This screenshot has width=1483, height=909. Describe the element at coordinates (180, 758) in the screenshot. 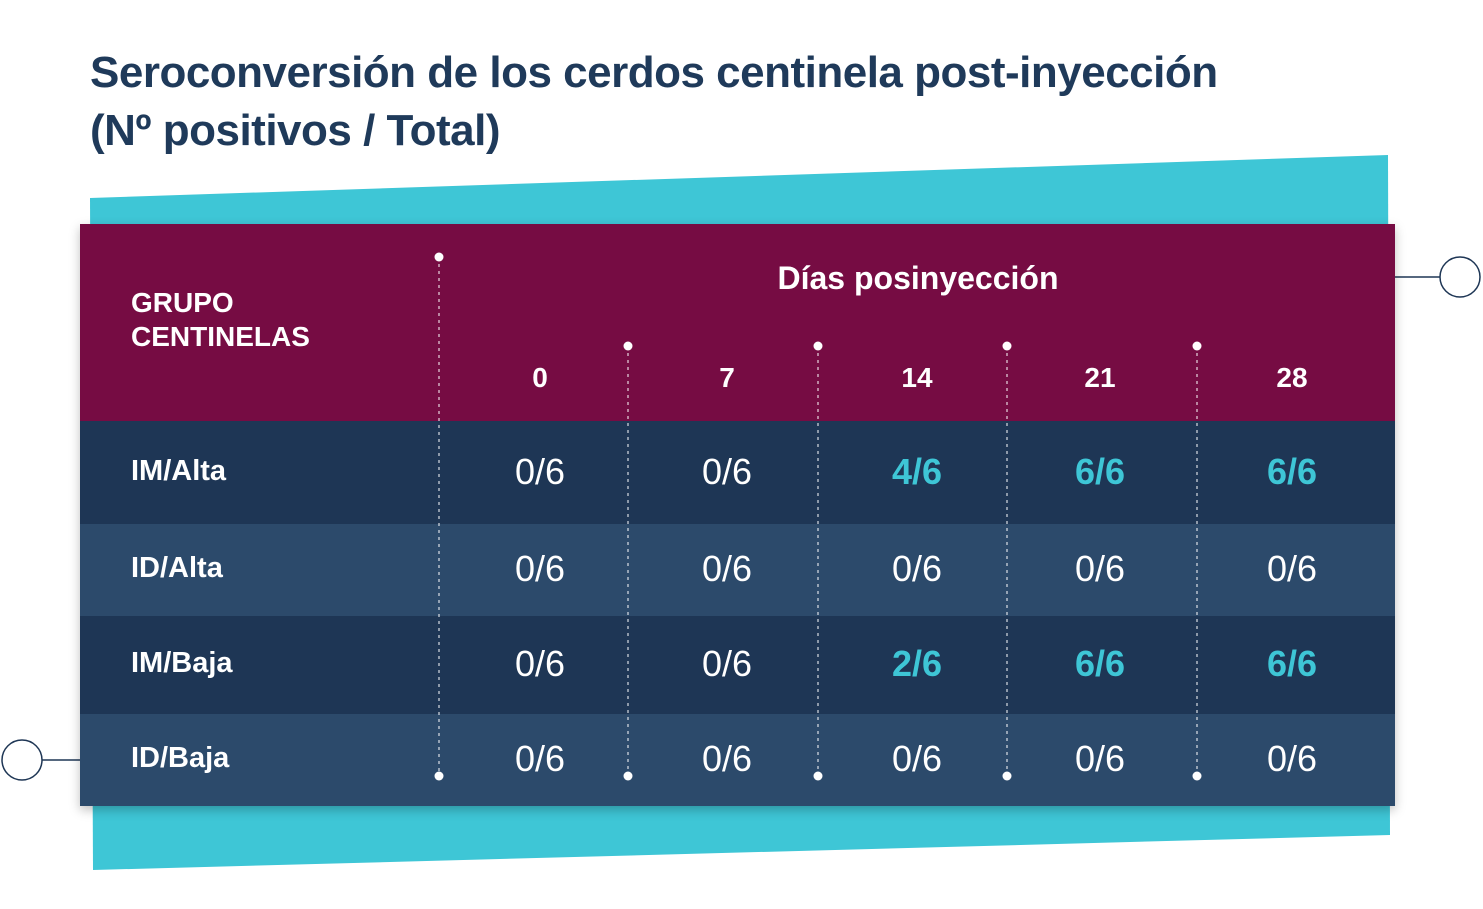

I see `row-label: ID/Baja` at that location.